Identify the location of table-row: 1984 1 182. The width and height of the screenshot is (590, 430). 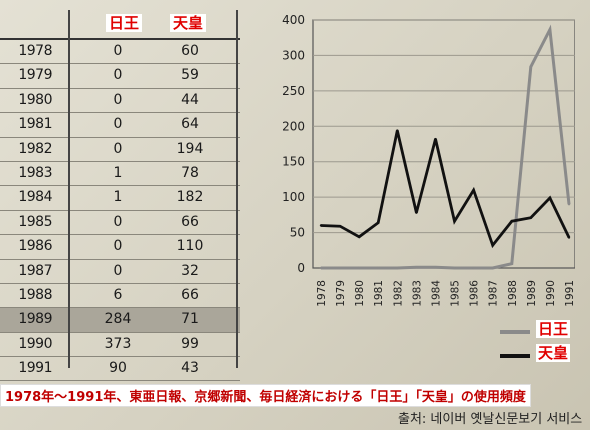
(120, 198).